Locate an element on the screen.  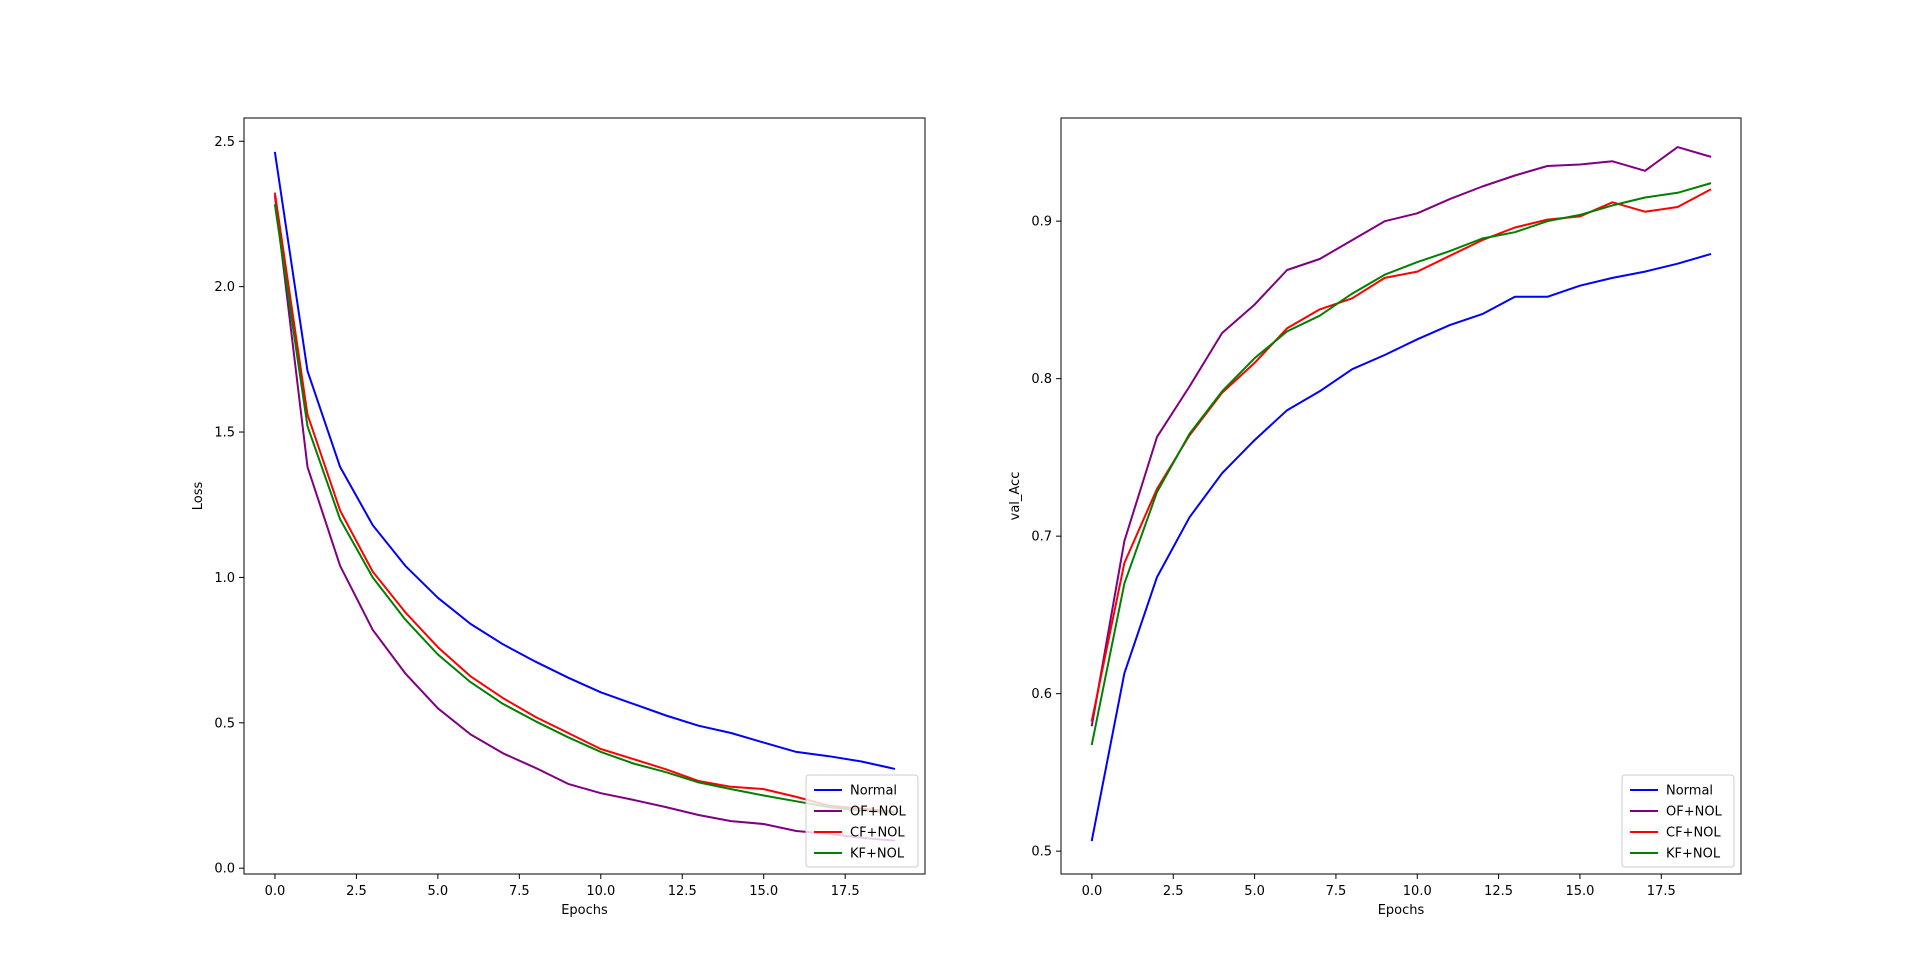
loss-legend-label: Normal is located at coordinates (873, 791).